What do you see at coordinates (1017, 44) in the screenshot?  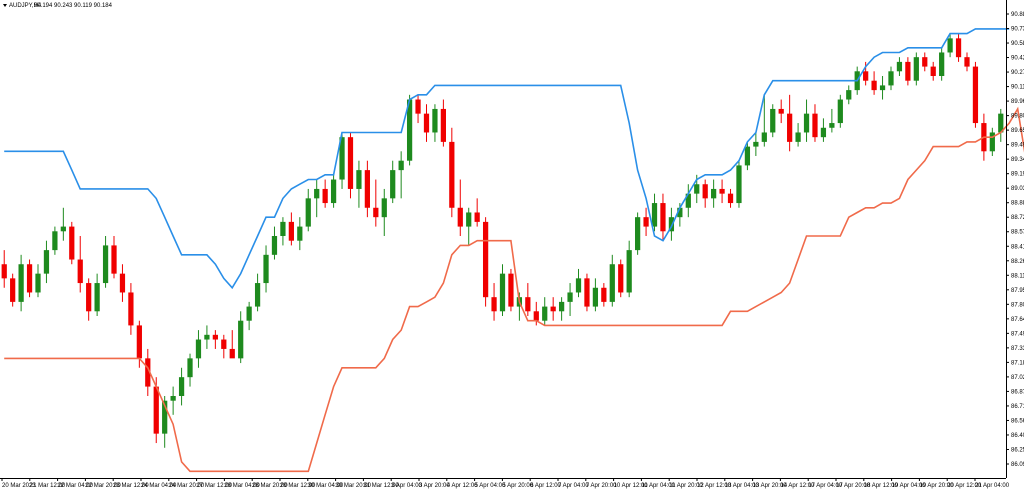 I see `price-label: 90.580` at bounding box center [1017, 44].